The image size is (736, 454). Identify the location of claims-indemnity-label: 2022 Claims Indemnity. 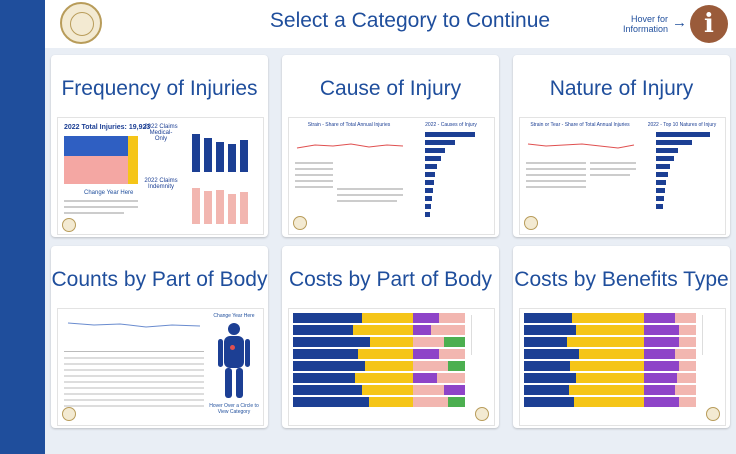
(161, 184).